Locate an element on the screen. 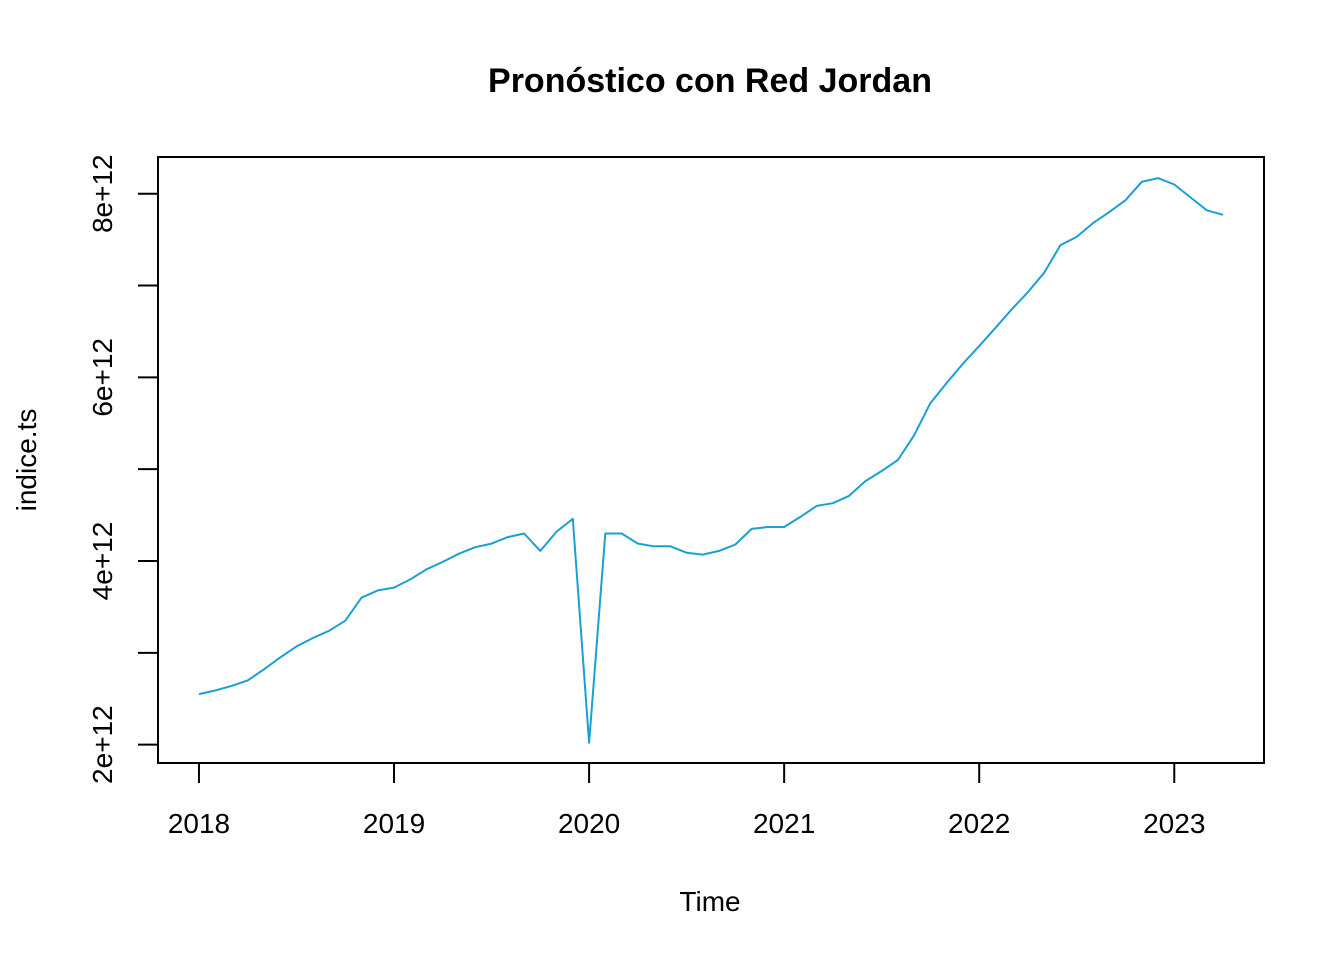  x-tick-label: 2023 is located at coordinates (1174, 823).